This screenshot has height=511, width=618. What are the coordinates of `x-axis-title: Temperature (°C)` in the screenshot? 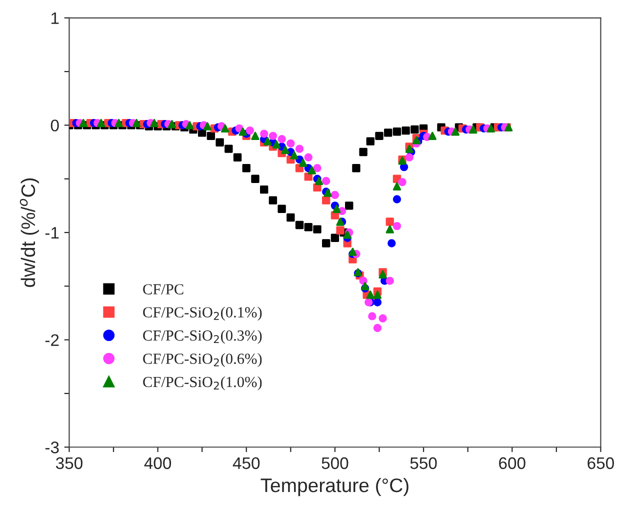 It's located at (334, 487).